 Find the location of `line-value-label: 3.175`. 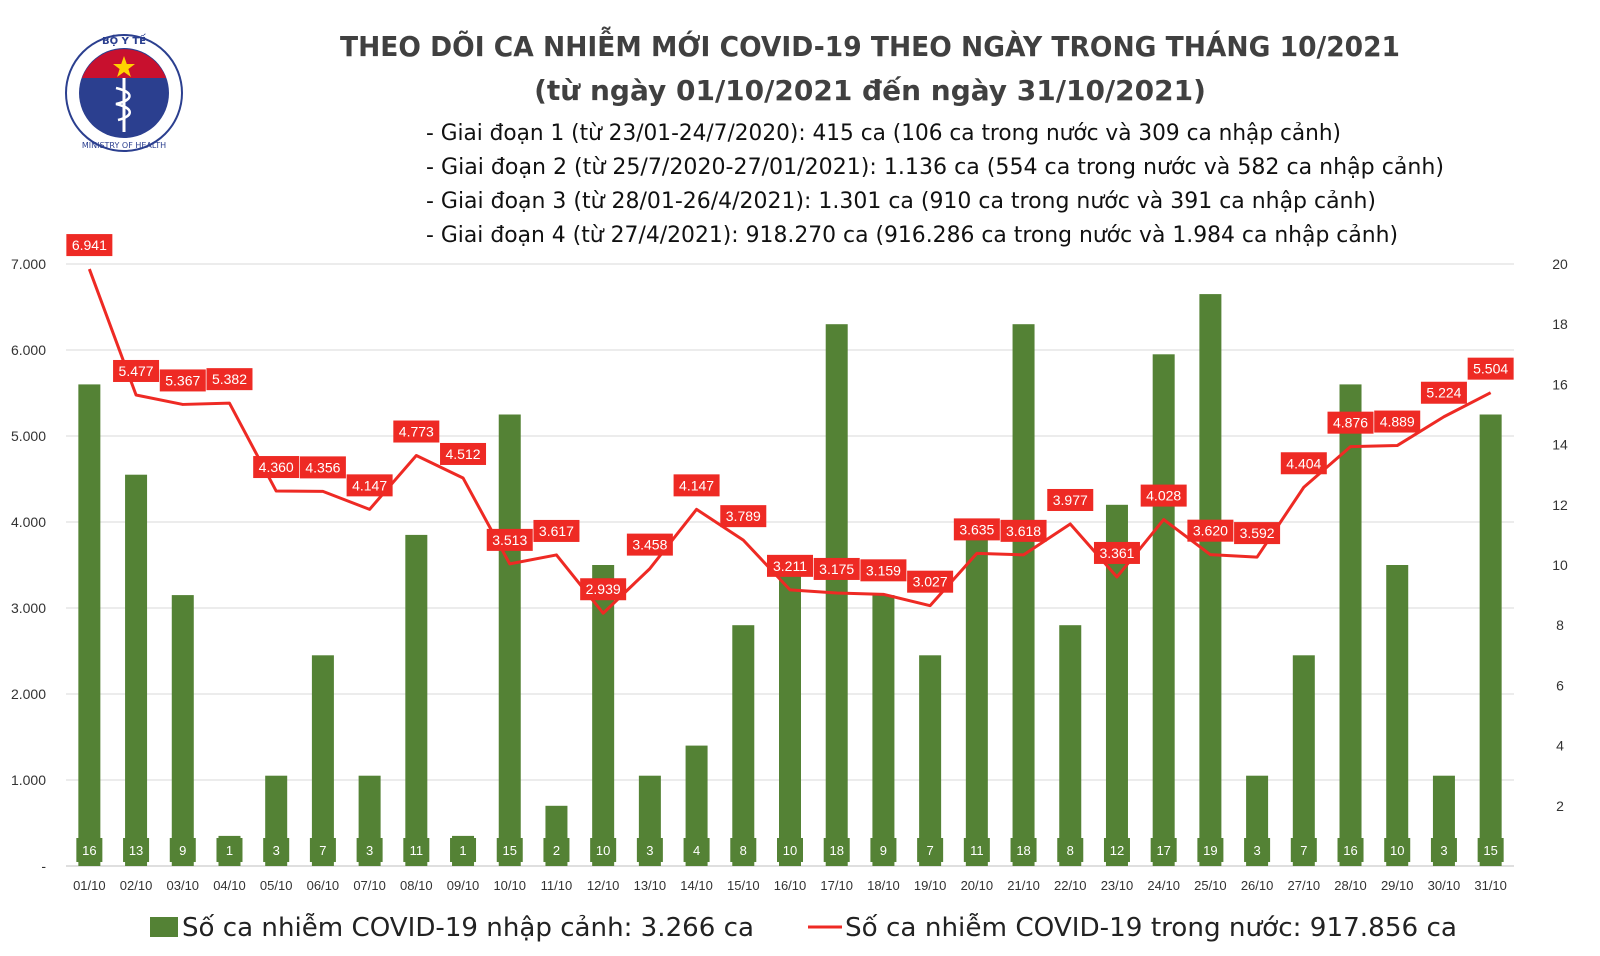

line-value-label: 3.175 is located at coordinates (836, 569).